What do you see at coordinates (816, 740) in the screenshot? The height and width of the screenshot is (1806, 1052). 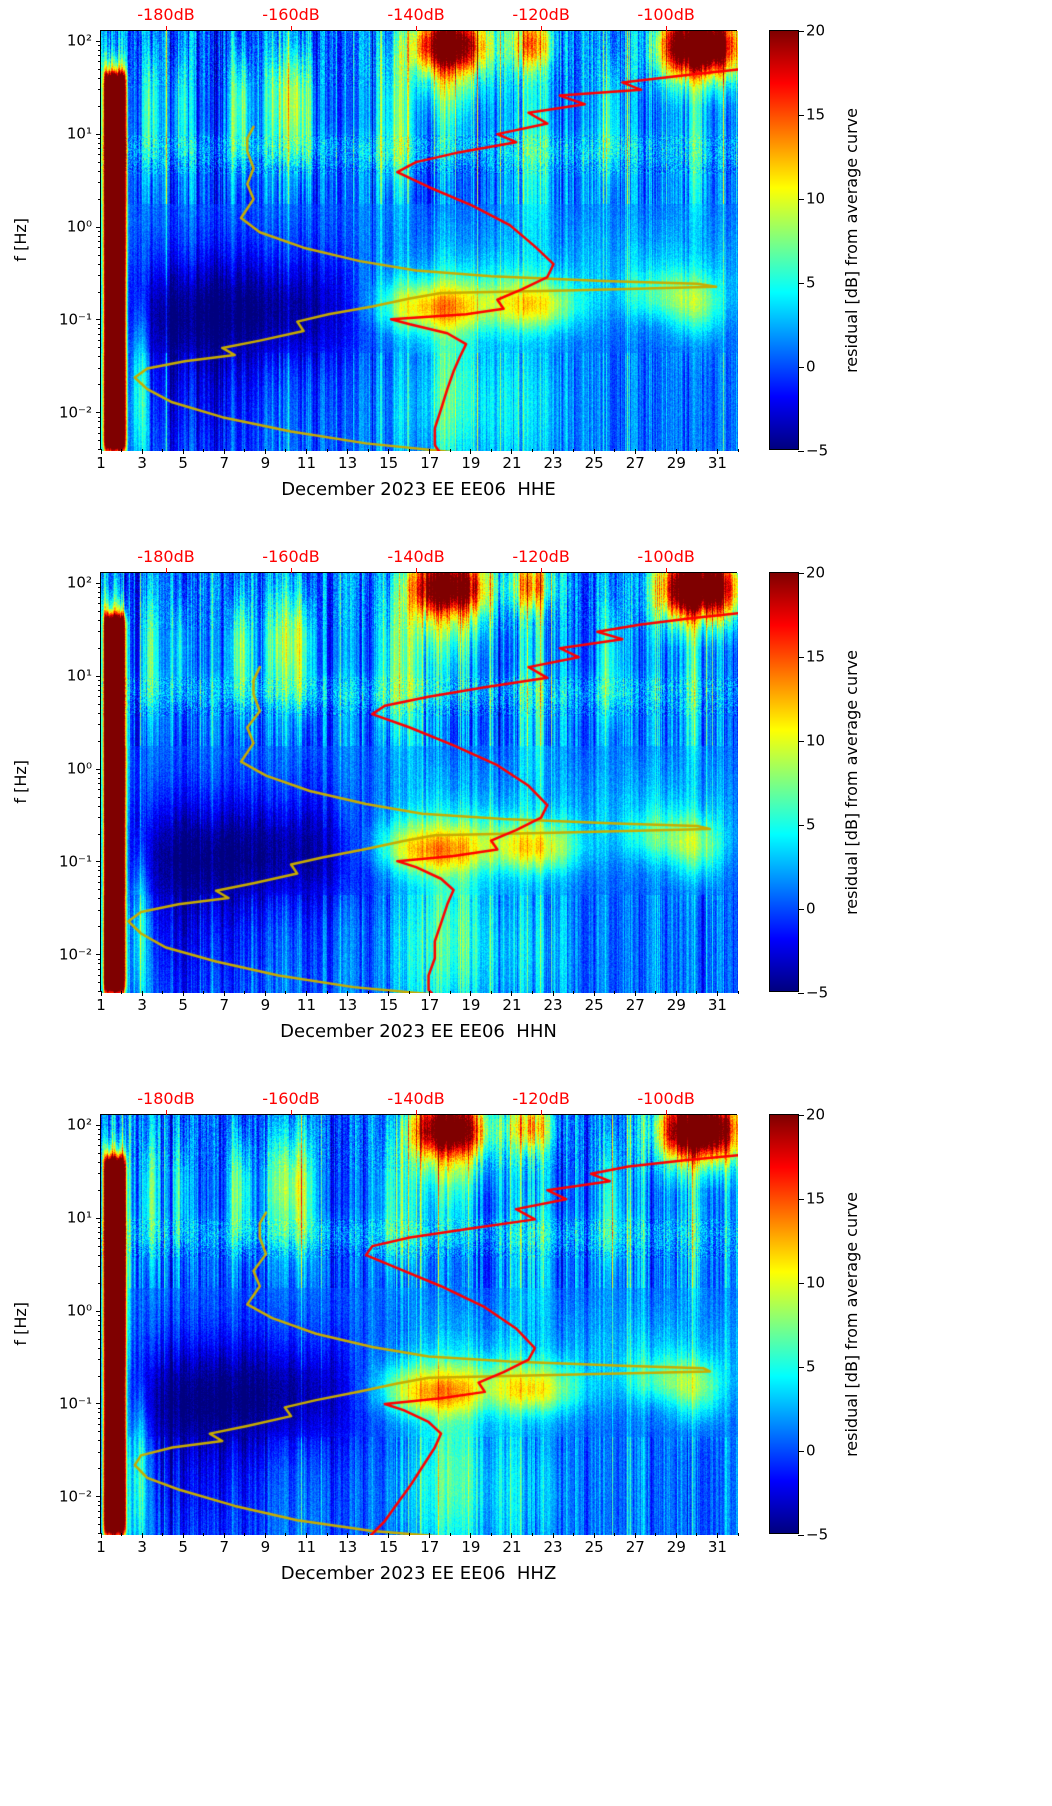 I see `colorbar-tick-label: 10` at bounding box center [816, 740].